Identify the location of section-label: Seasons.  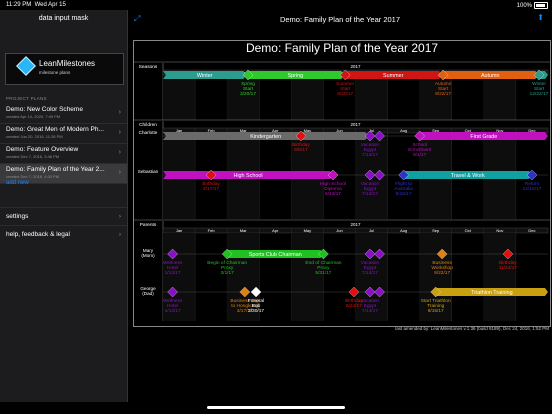
(148, 67).